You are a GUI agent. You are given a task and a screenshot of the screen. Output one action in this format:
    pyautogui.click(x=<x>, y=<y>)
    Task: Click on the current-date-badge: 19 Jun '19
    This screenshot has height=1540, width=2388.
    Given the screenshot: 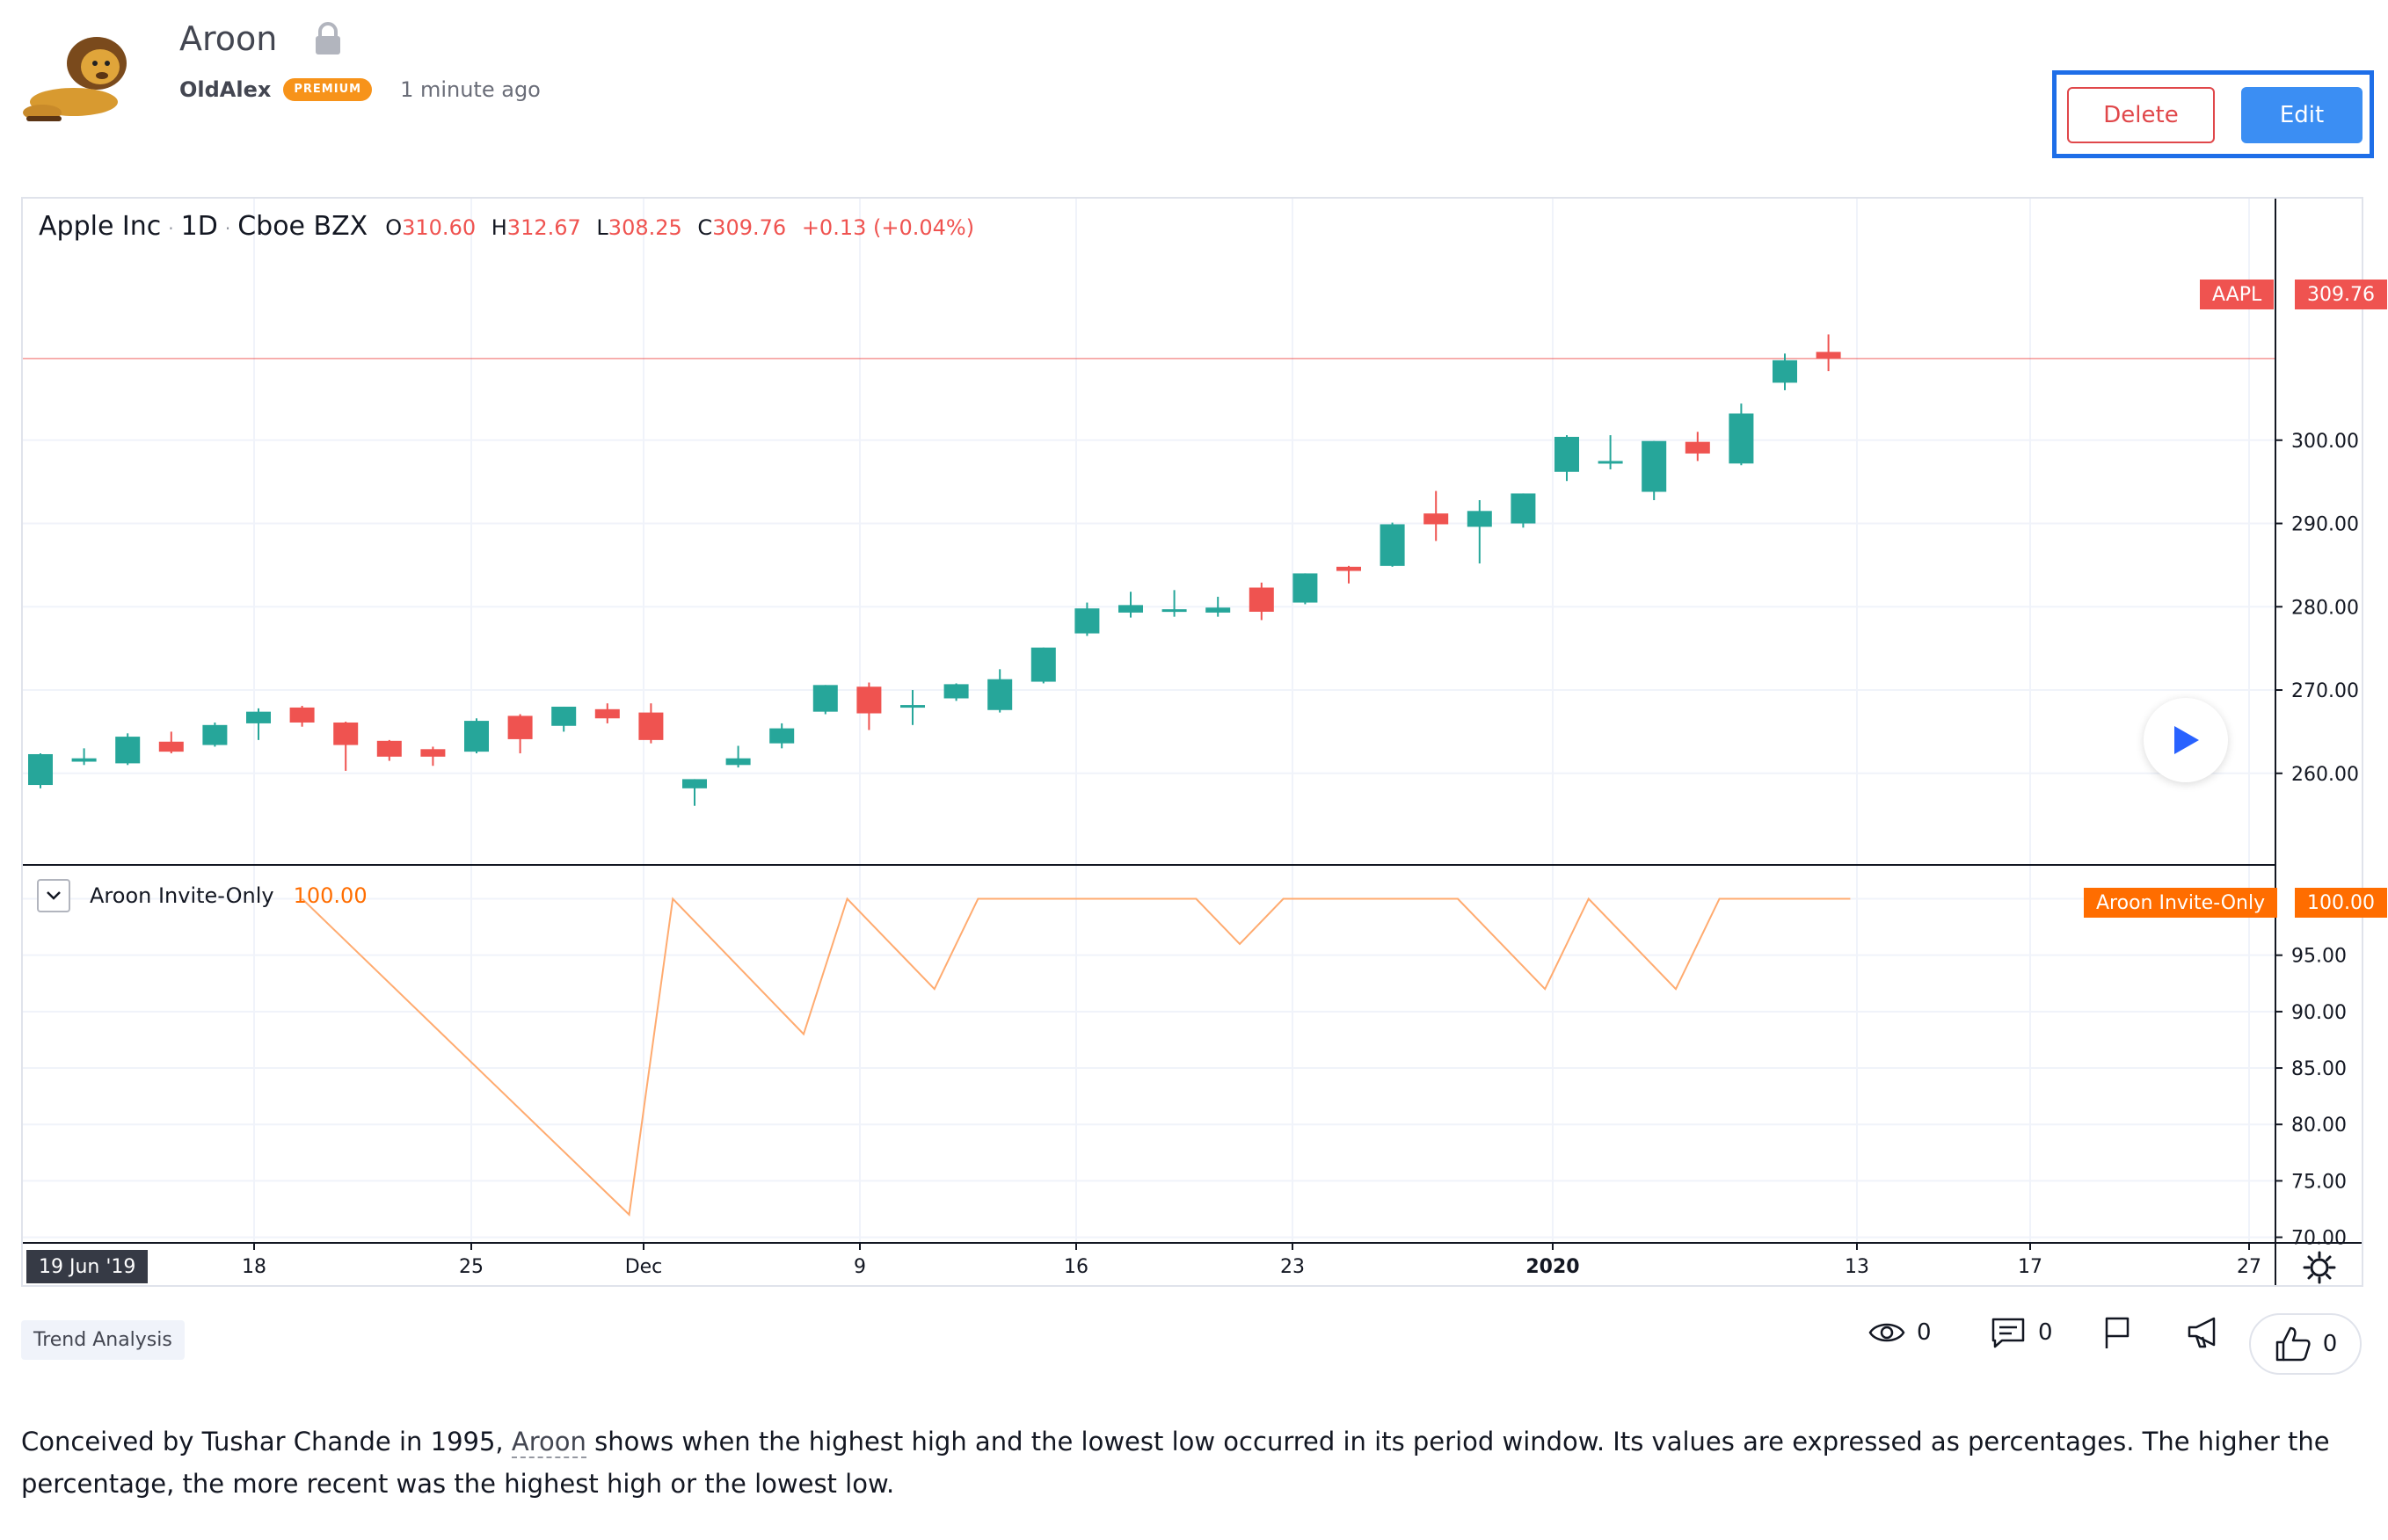 What is the action you would take?
    pyautogui.click(x=87, y=1266)
    